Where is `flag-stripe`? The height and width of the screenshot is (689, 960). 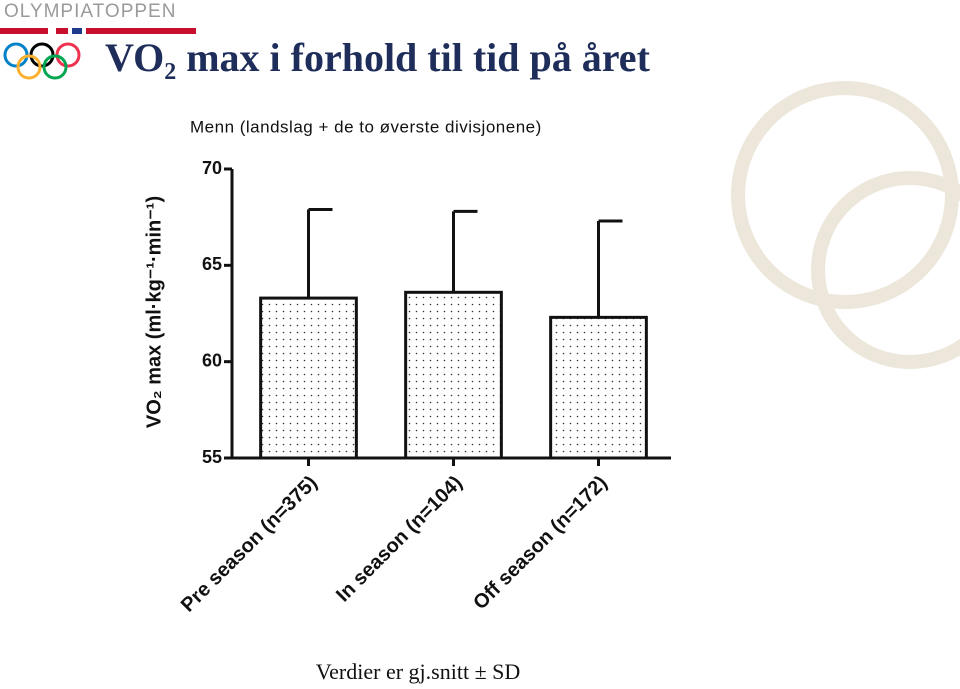 flag-stripe is located at coordinates (98, 31).